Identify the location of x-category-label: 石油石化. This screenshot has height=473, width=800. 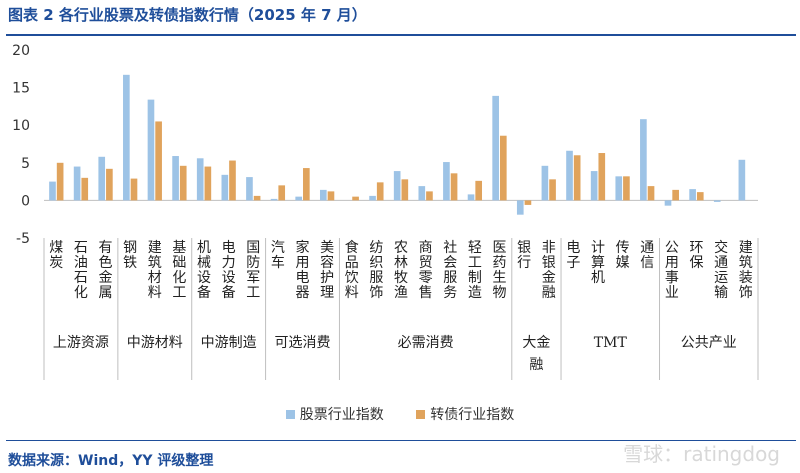
(81, 270).